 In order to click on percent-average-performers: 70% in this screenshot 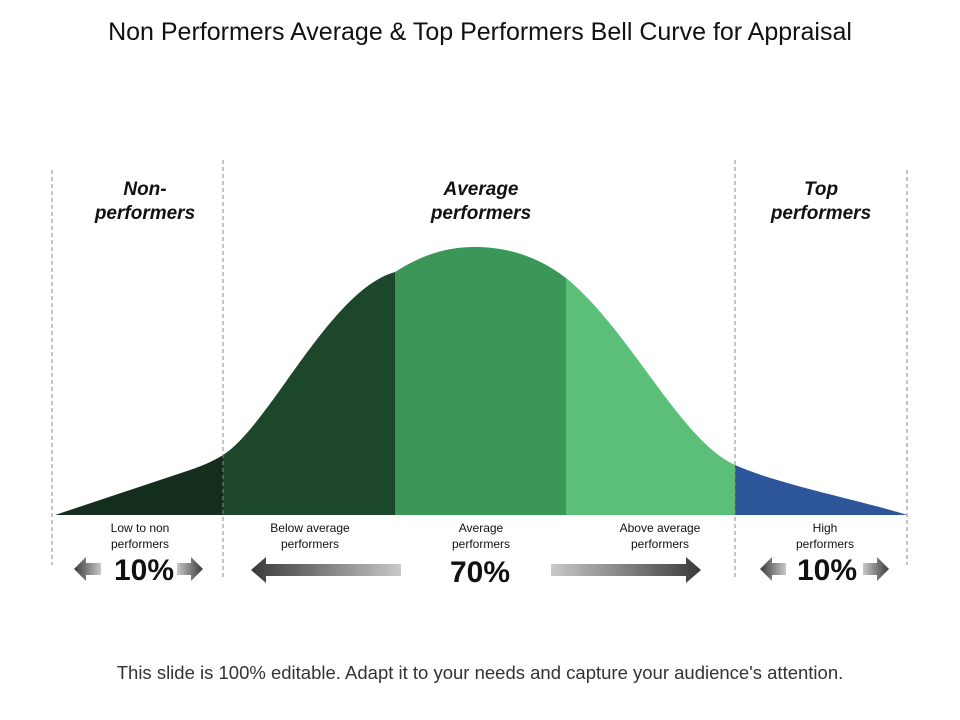, I will do `click(480, 572)`.